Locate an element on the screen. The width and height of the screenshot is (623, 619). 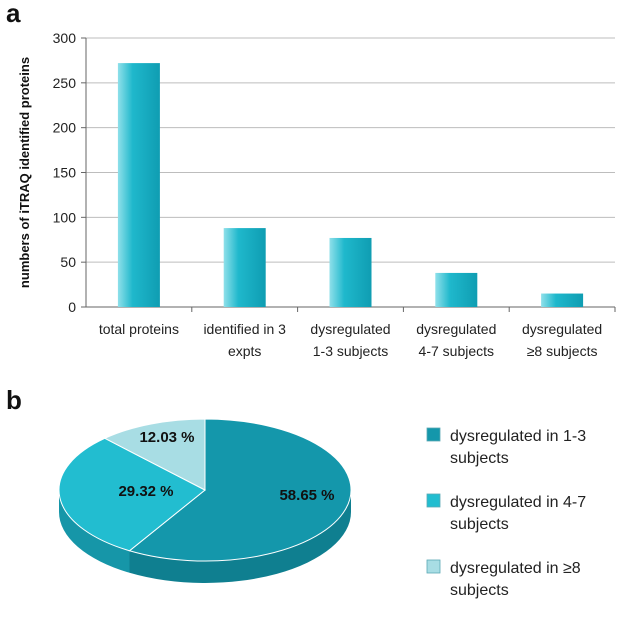
y-tick-label: 300 is located at coordinates (65, 38).